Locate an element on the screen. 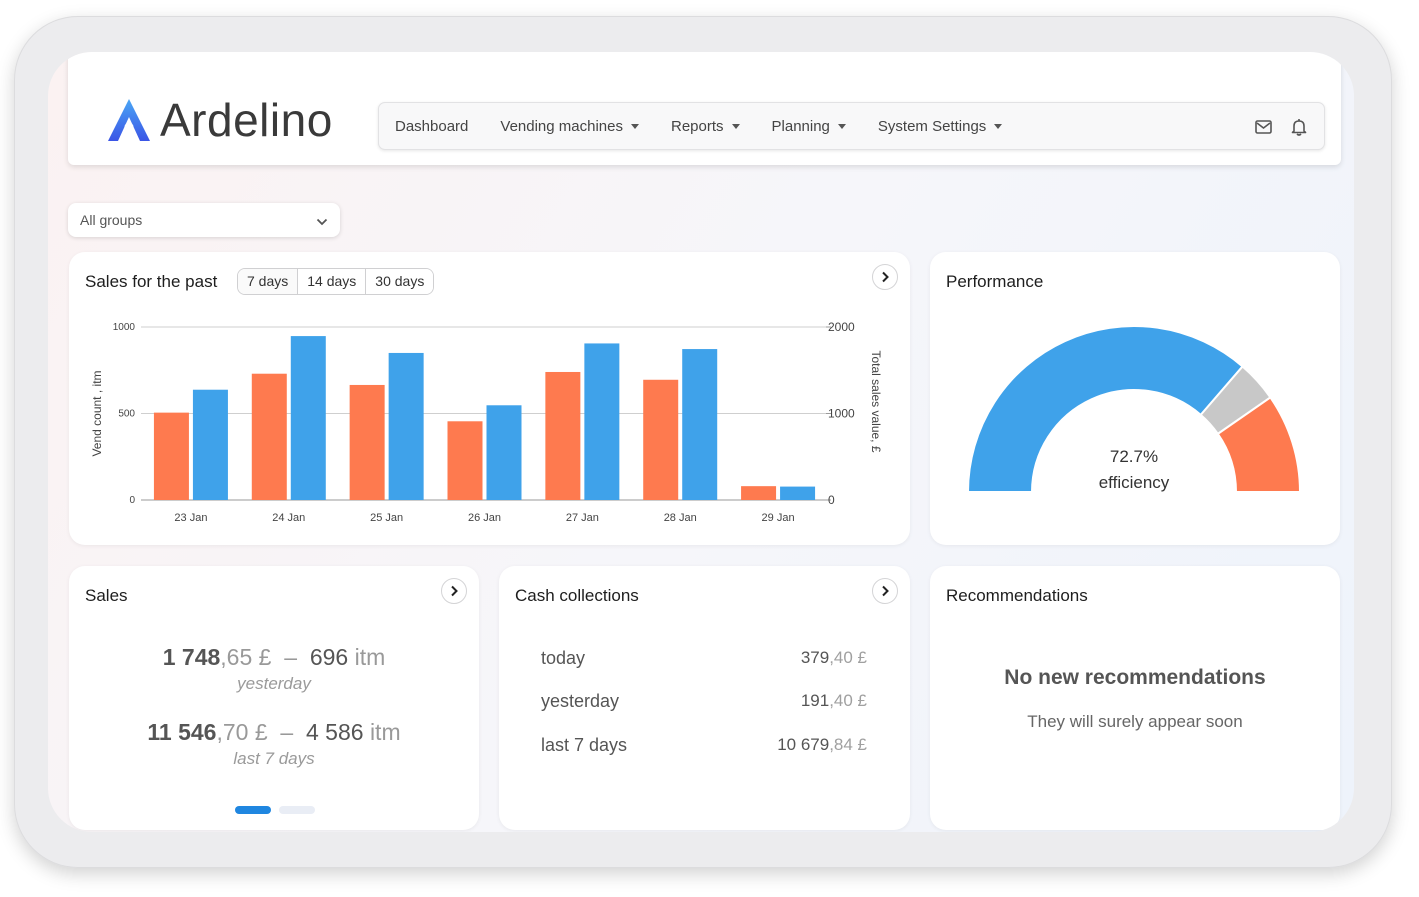 The height and width of the screenshot is (897, 1419). sales-items: 4 586 is located at coordinates (334, 732).